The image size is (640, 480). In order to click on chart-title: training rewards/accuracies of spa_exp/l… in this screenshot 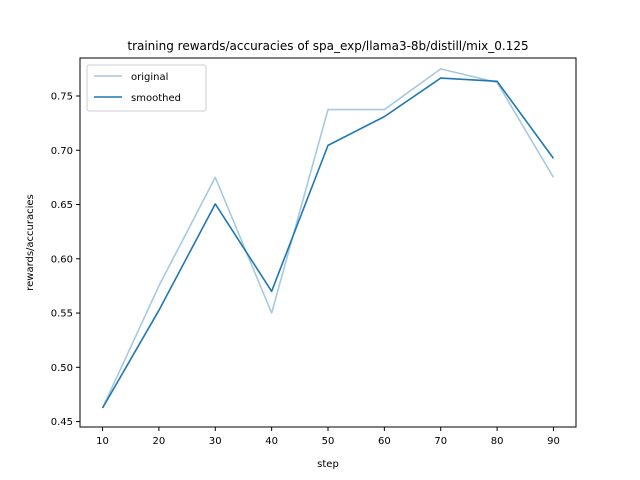, I will do `click(327, 46)`.